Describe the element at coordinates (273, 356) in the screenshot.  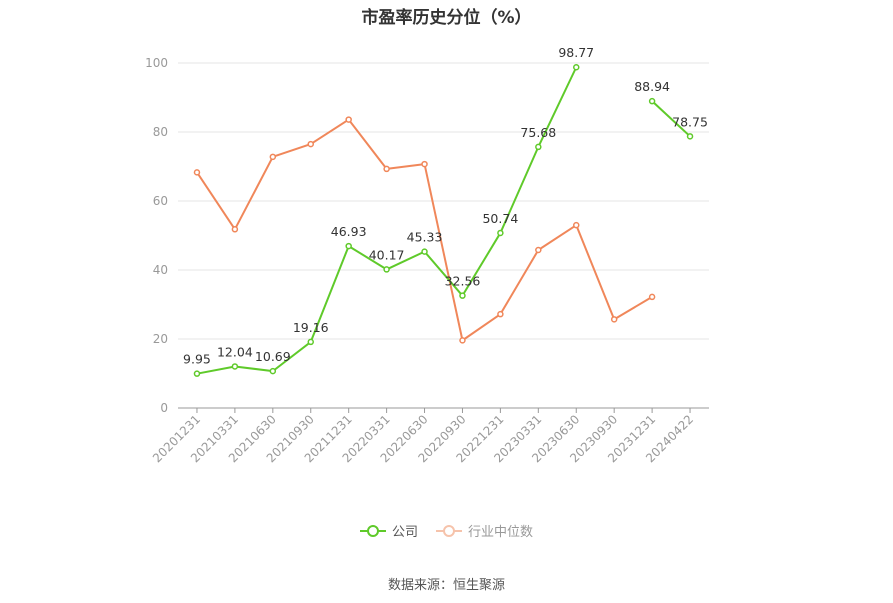
I see `company-data-label: 10.69` at that location.